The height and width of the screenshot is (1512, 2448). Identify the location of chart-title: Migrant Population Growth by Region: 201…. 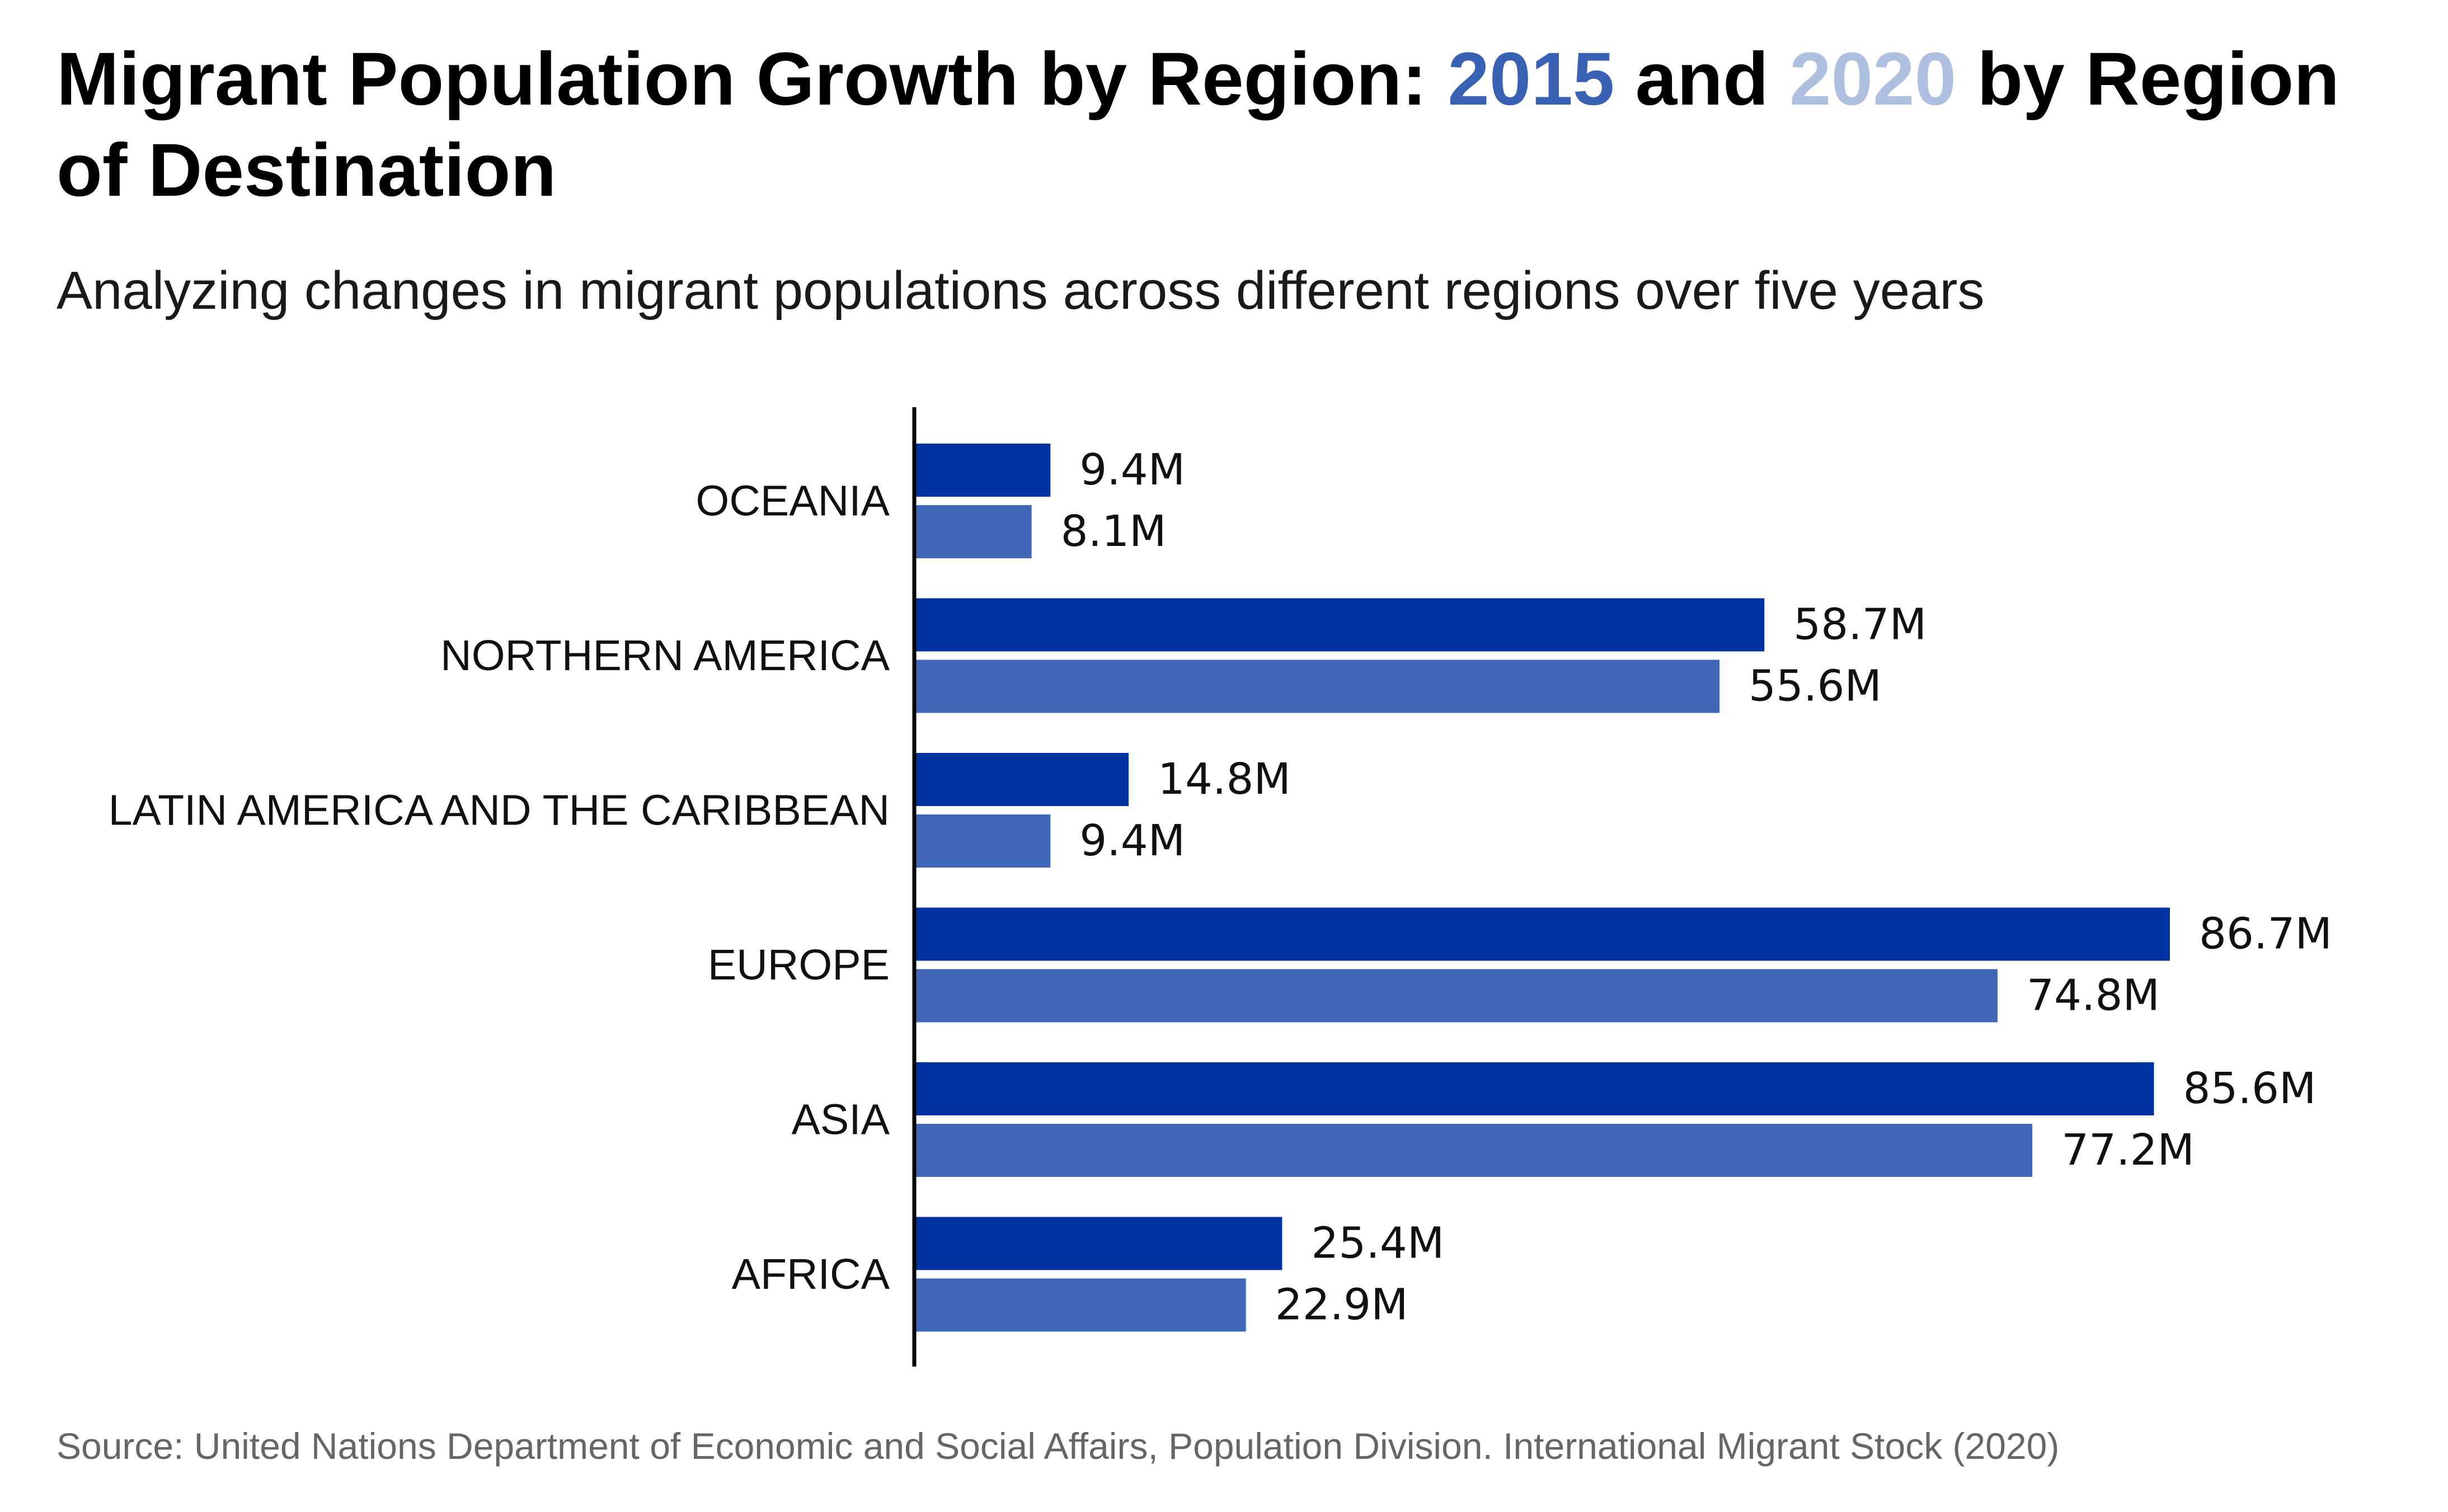
(1232, 125).